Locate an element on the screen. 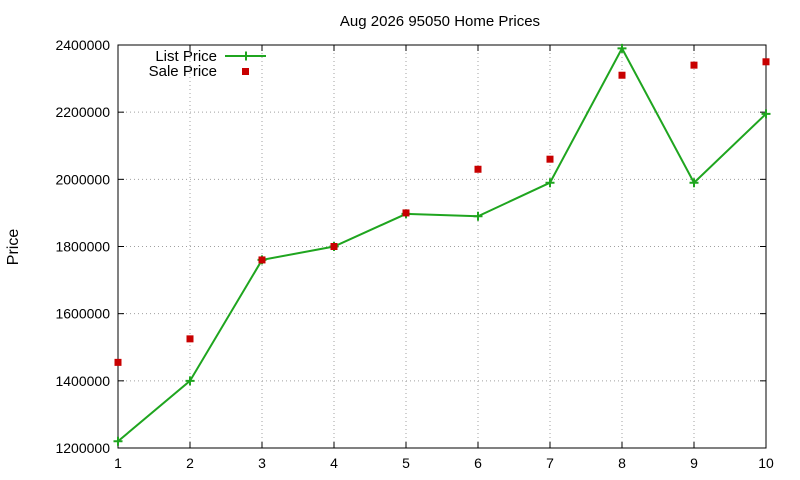 This screenshot has width=800, height=480. x-tick-label: 1 is located at coordinates (118, 463).